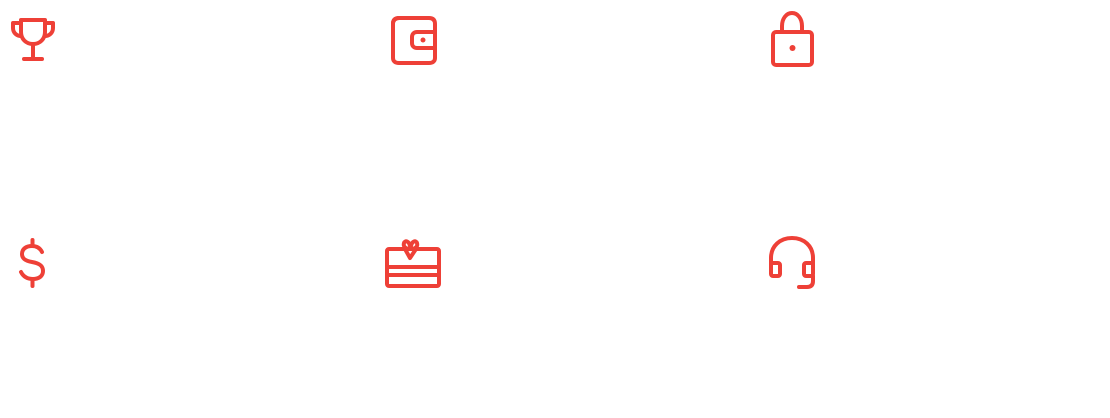  Describe the element at coordinates (413, 263) in the screenshot. I see `gift-card-icon` at that location.